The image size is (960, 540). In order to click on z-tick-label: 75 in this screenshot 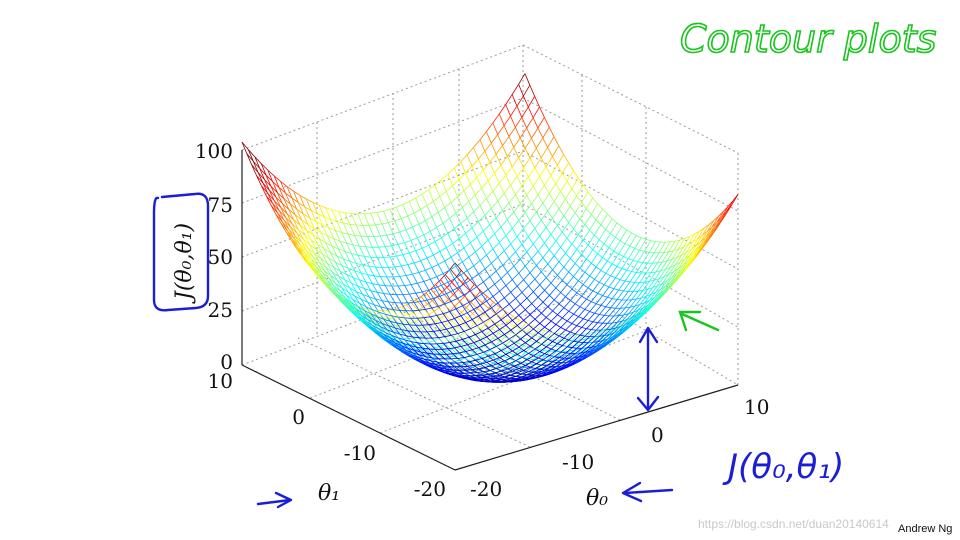, I will do `click(220, 205)`.